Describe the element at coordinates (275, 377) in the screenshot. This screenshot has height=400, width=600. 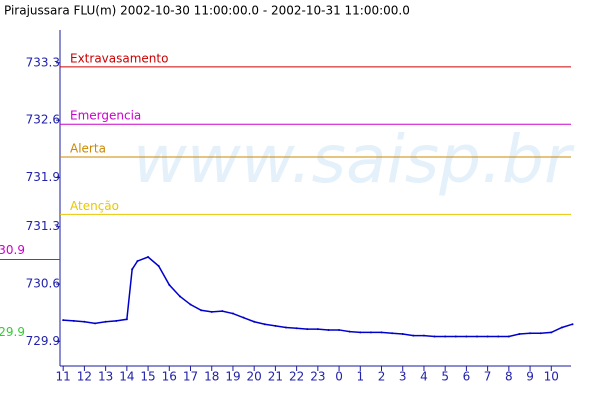
I see `x-tick-label: 21` at that location.